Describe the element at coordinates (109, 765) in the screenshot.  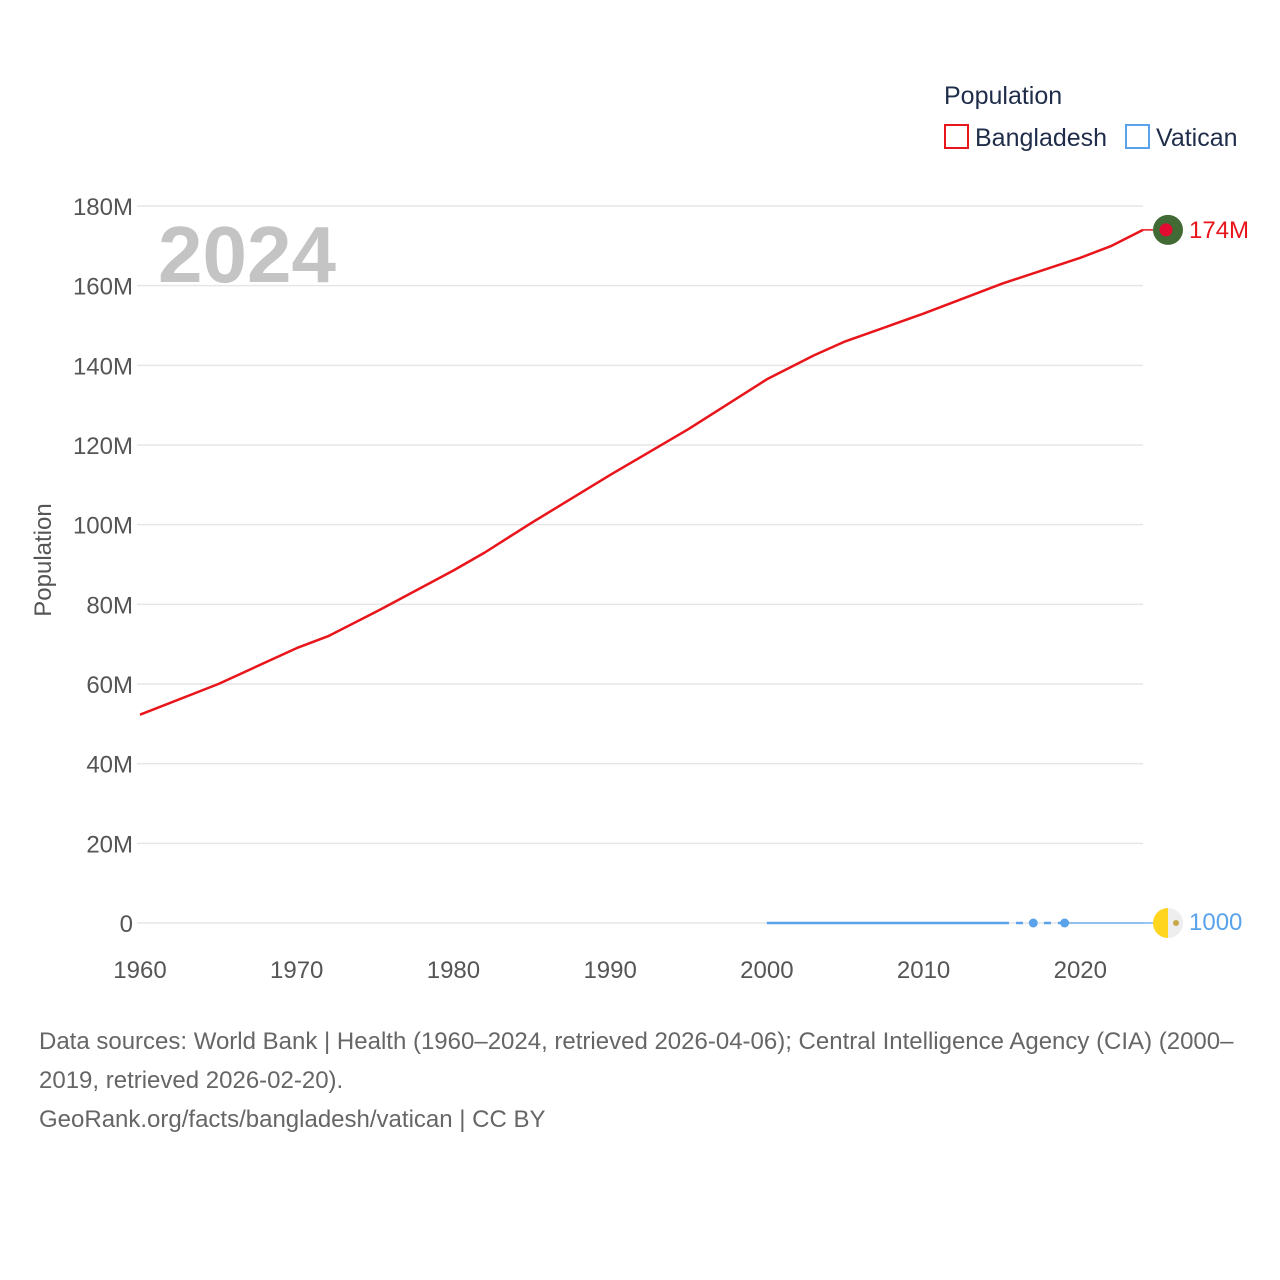
I see `y-tick-label: 40M` at that location.